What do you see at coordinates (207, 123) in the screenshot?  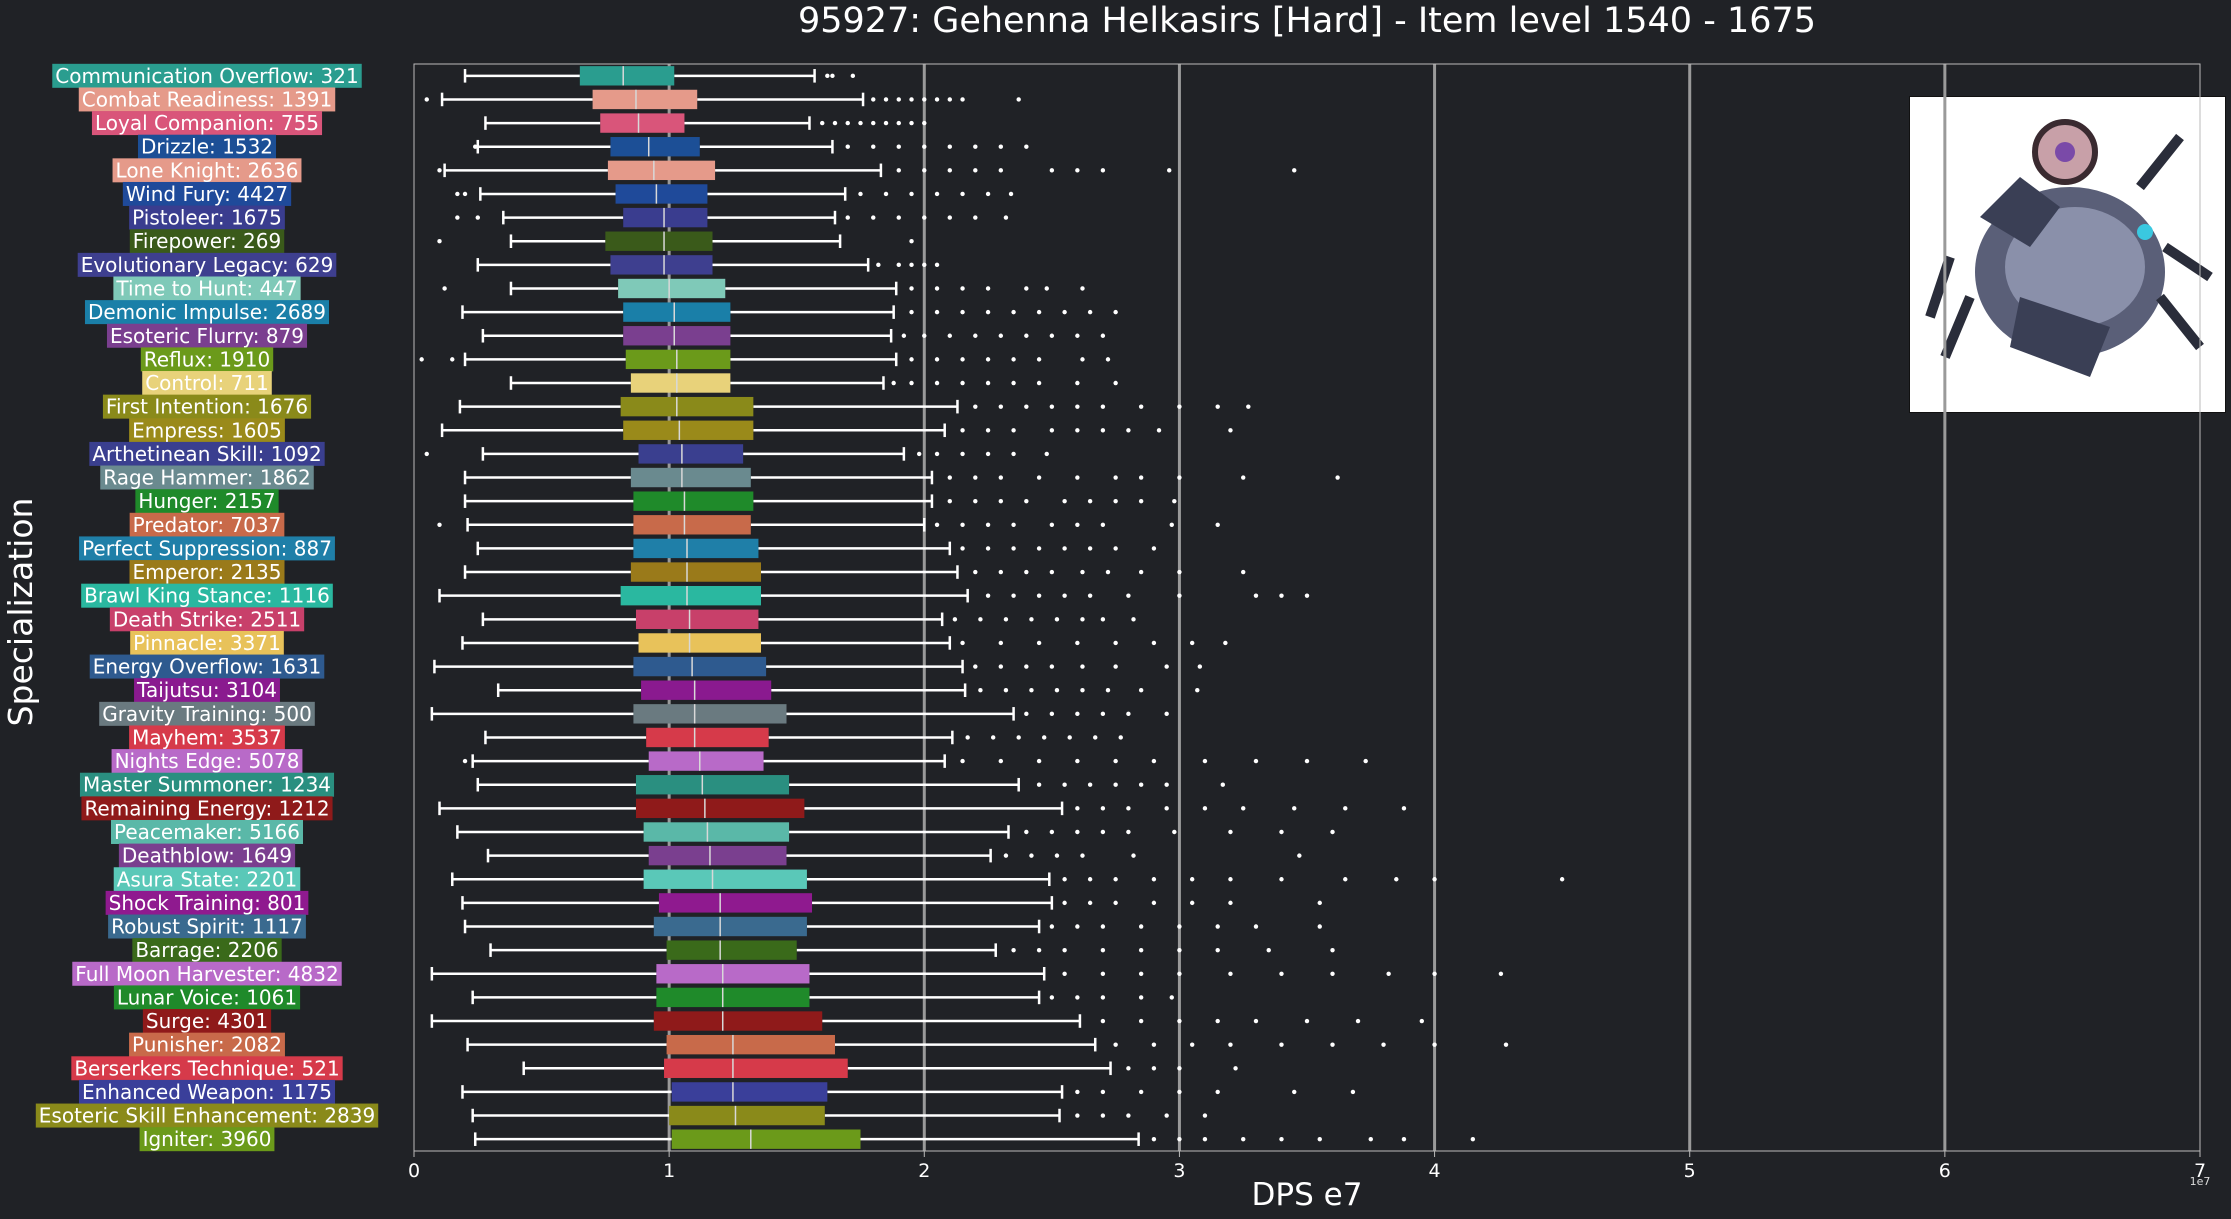 I see `y-tick-label-group: Loyal Companion: 755` at bounding box center [207, 123].